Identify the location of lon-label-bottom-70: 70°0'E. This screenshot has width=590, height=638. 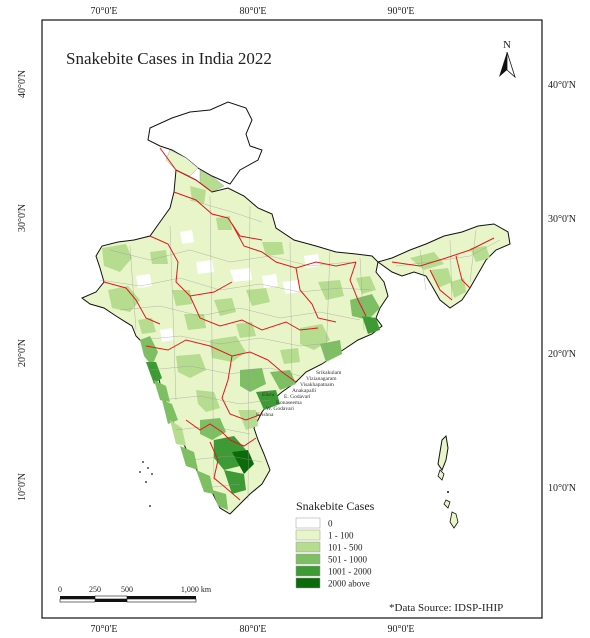
(104, 629).